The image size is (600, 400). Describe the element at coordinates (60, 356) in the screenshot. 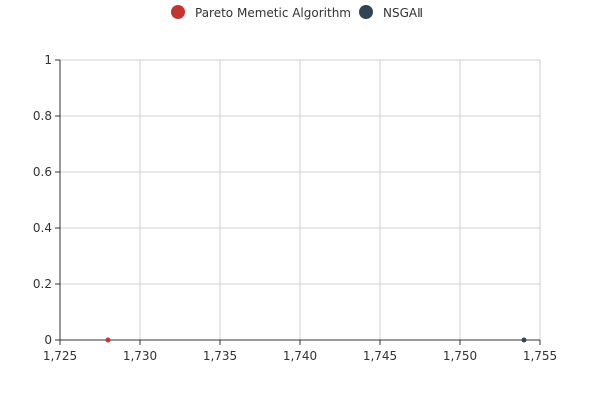

I see `x-tick-label: 1,725` at that location.